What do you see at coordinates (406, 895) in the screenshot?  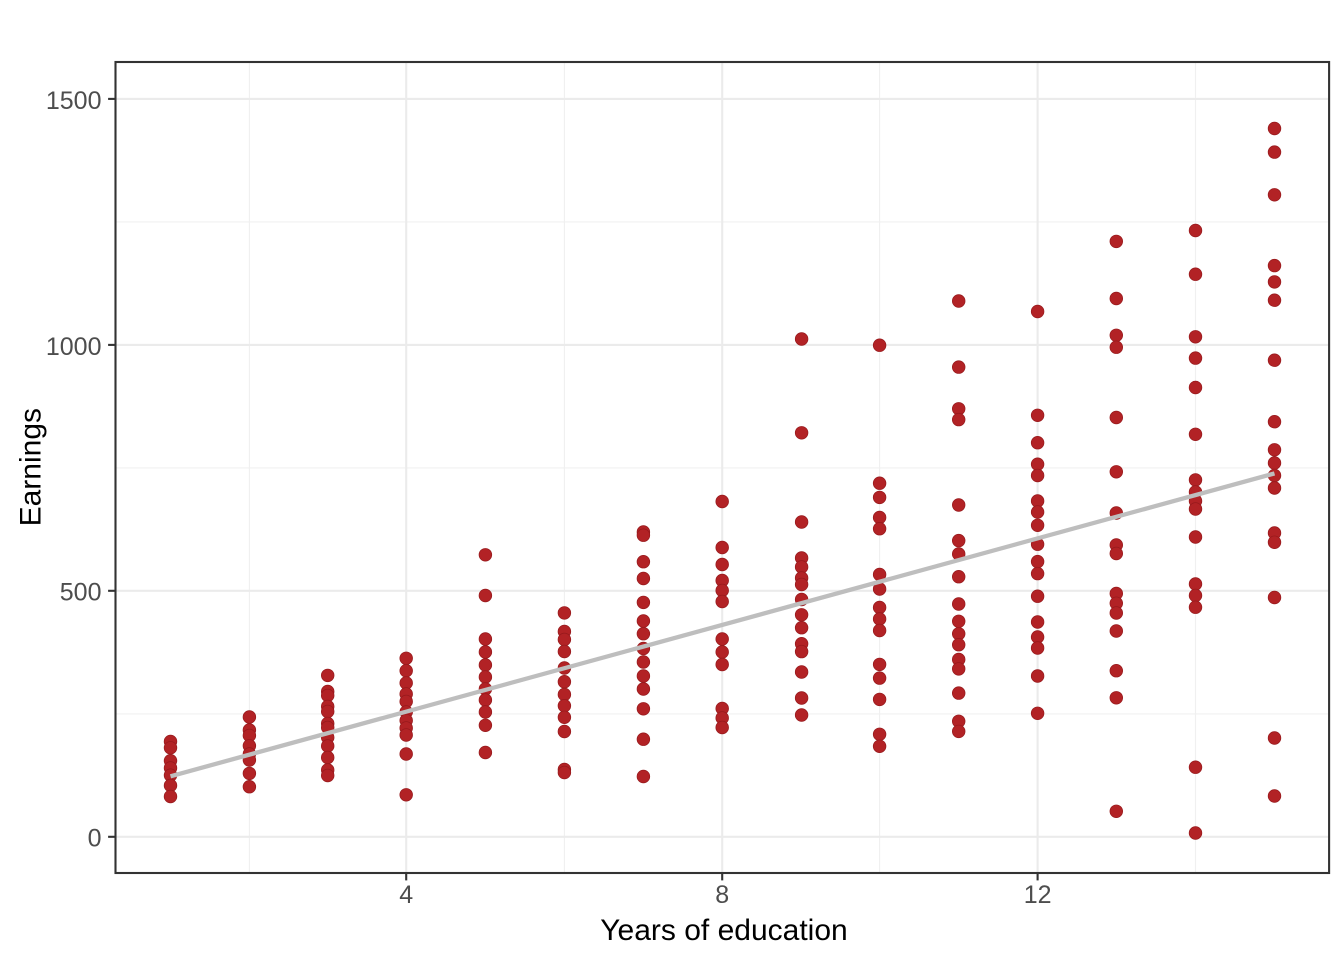 I see `svg-text: 4` at bounding box center [406, 895].